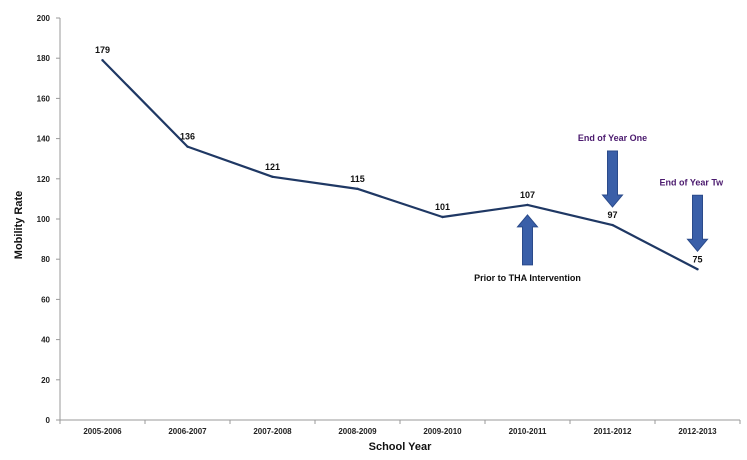  What do you see at coordinates (44, 139) in the screenshot?
I see `y-tick-label: 140` at bounding box center [44, 139].